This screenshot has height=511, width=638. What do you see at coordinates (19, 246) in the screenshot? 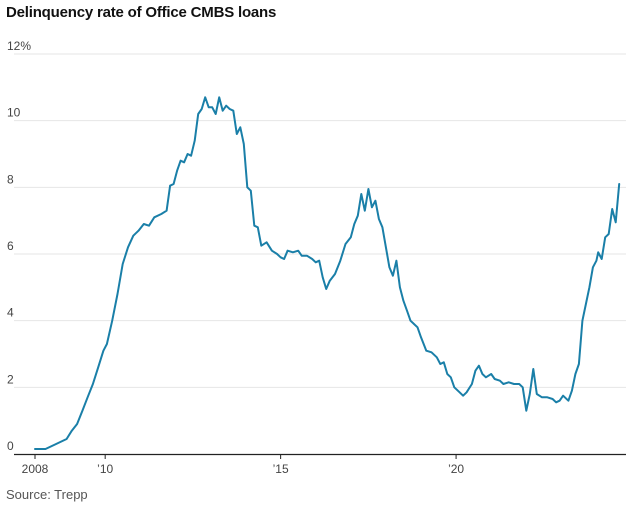
I see `y-axis-ticks: 0 2 4 6 8 10 12%` at bounding box center [19, 246].